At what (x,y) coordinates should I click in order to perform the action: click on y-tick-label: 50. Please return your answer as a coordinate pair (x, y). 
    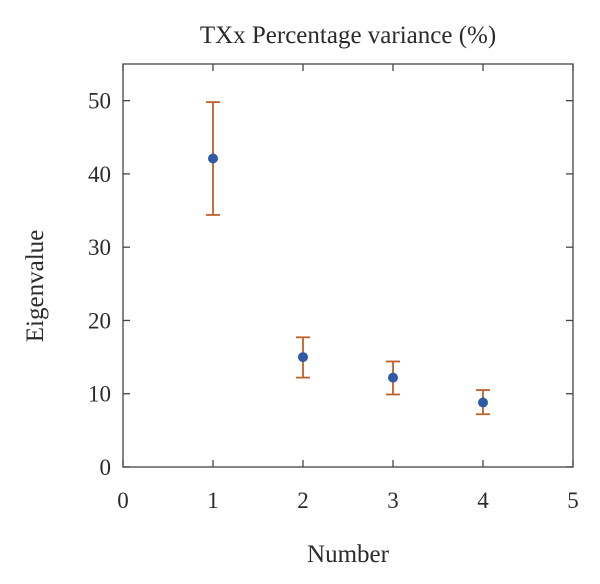
    Looking at the image, I should click on (99, 101).